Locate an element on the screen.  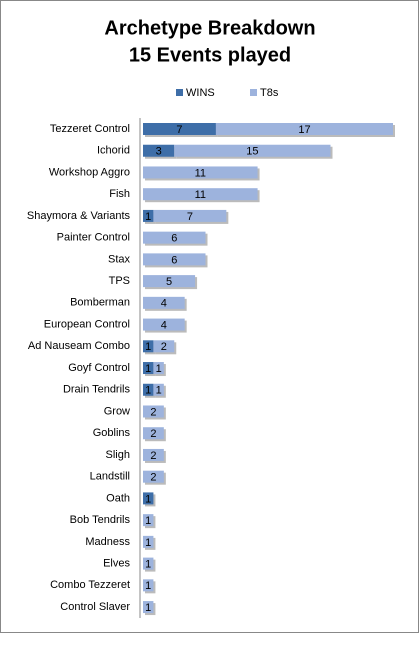
y-tick-label: European Control is located at coordinates (87, 324).